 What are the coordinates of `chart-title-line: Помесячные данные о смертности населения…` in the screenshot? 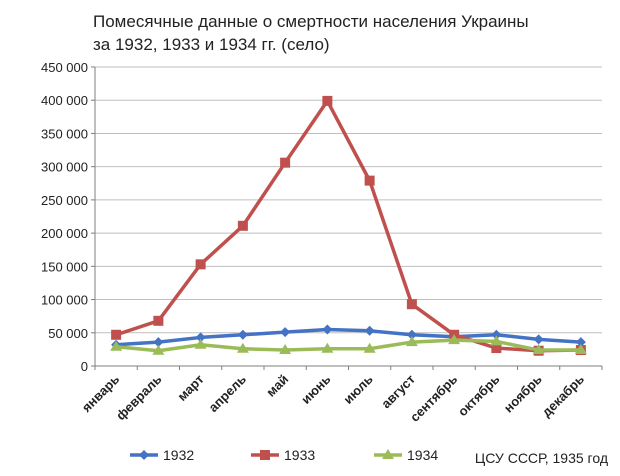 It's located at (311, 21).